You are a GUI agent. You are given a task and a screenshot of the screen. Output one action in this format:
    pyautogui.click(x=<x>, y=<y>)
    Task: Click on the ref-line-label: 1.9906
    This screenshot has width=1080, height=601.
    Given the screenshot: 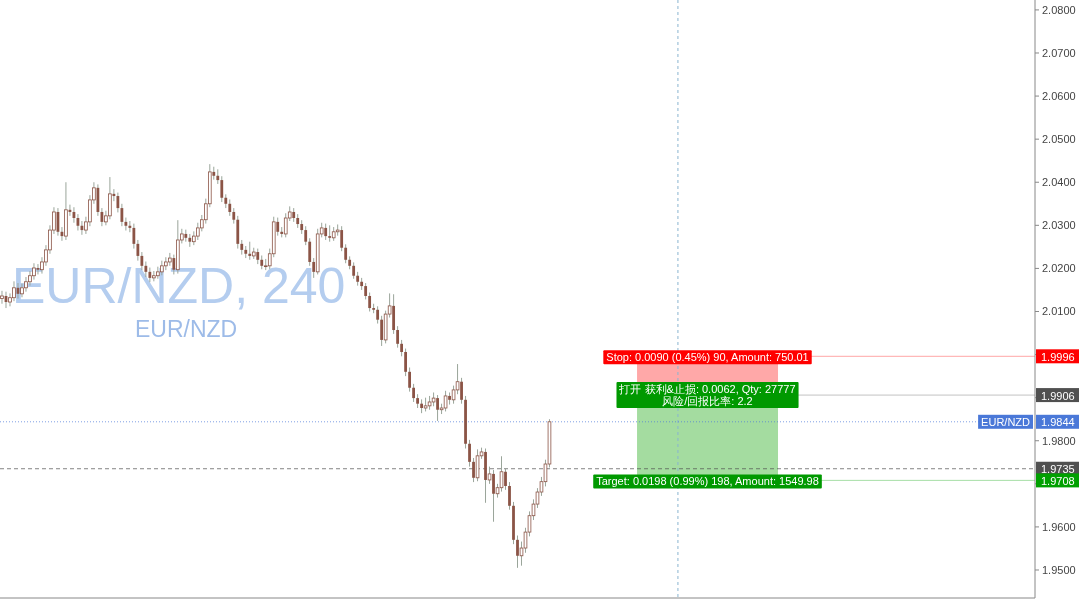 What is the action you would take?
    pyautogui.click(x=1058, y=395)
    